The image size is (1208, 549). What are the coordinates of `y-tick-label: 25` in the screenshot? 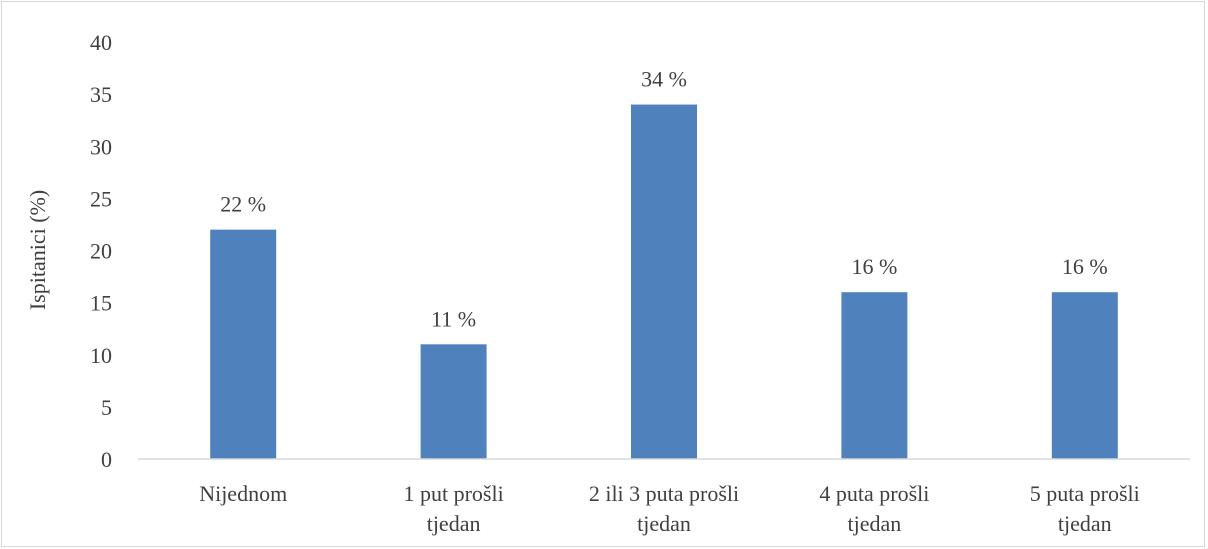 It's located at (101, 198).